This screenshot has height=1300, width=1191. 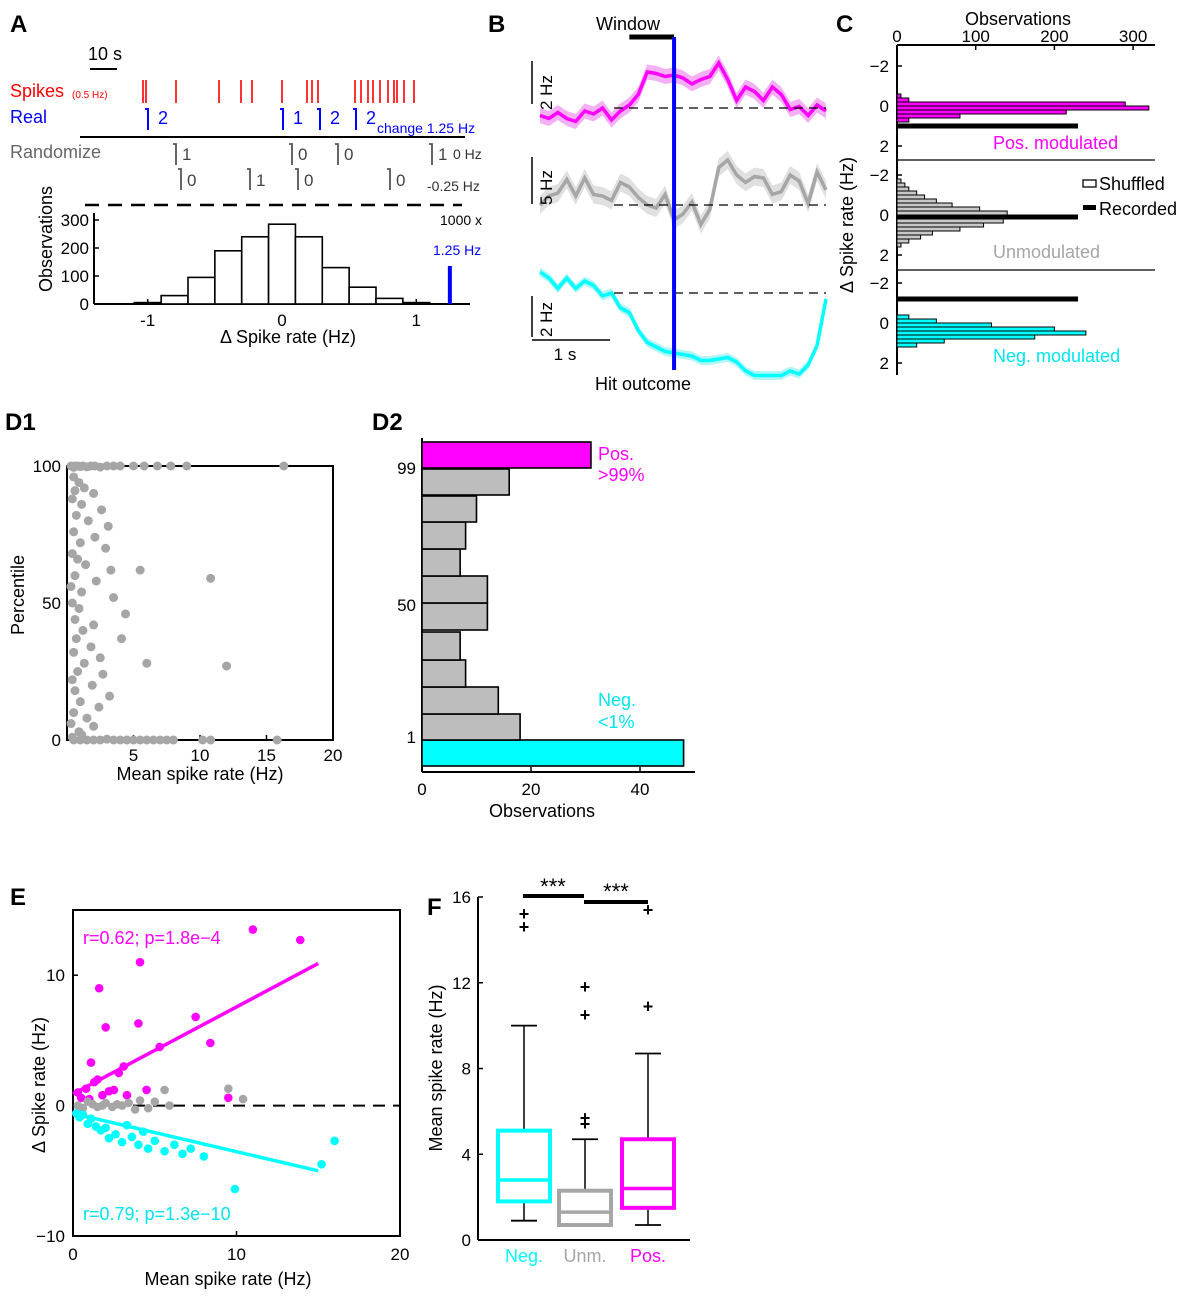 I want to click on a-y-tick-label: 0, so click(x=84, y=304).